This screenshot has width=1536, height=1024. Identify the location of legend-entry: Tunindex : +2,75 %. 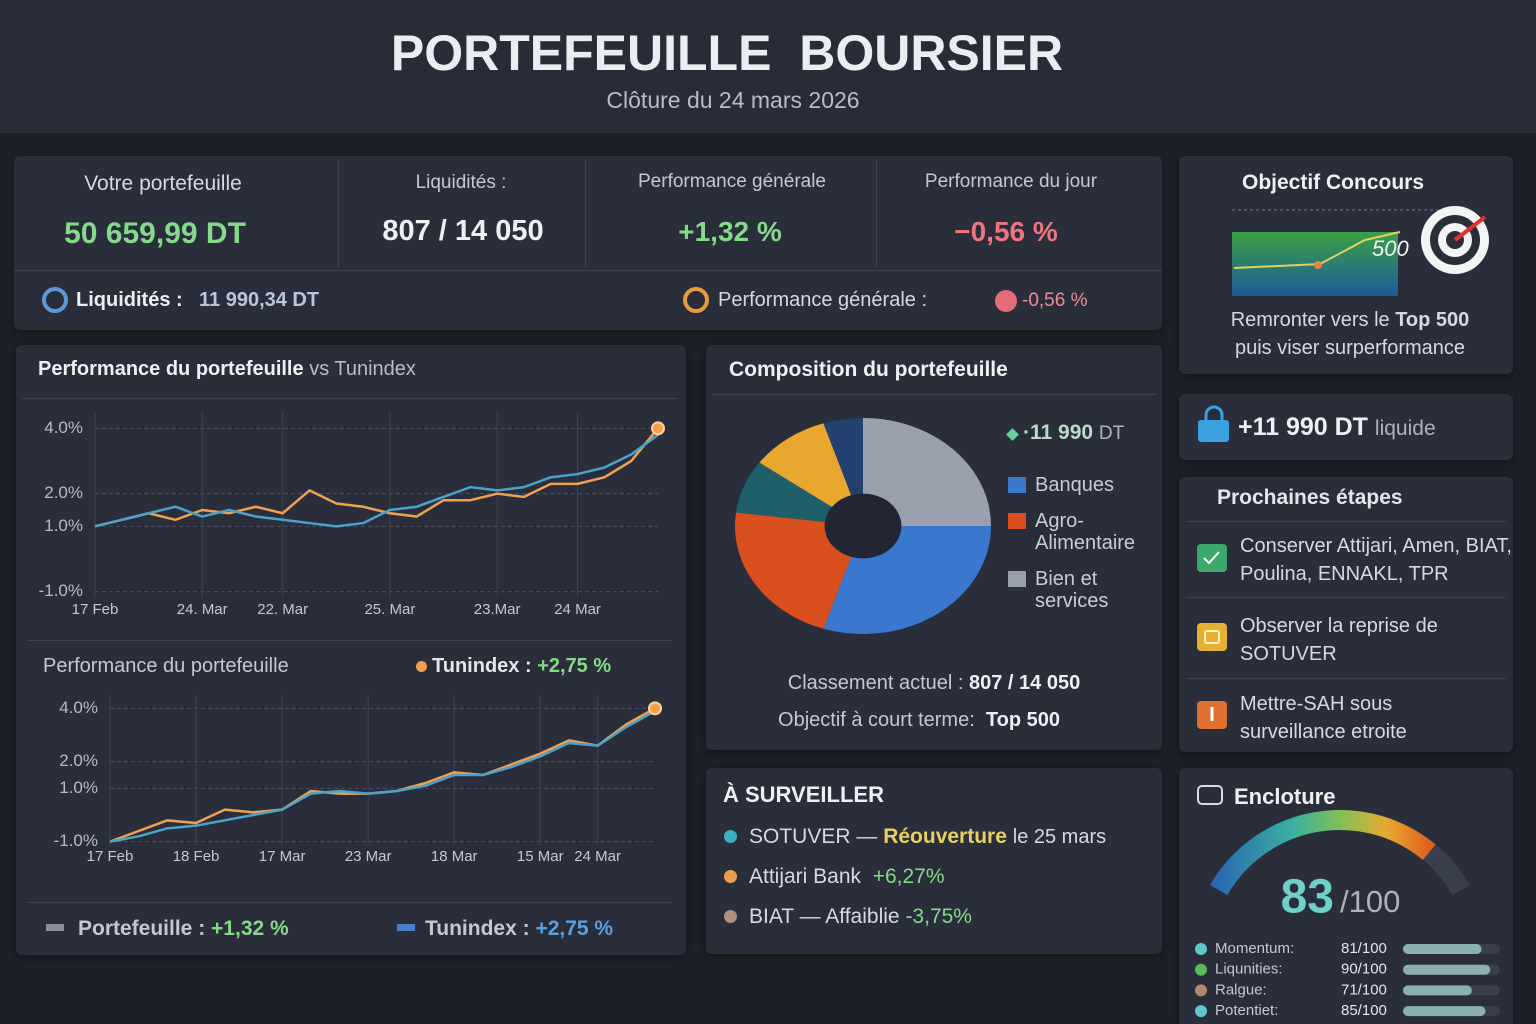
(513, 666).